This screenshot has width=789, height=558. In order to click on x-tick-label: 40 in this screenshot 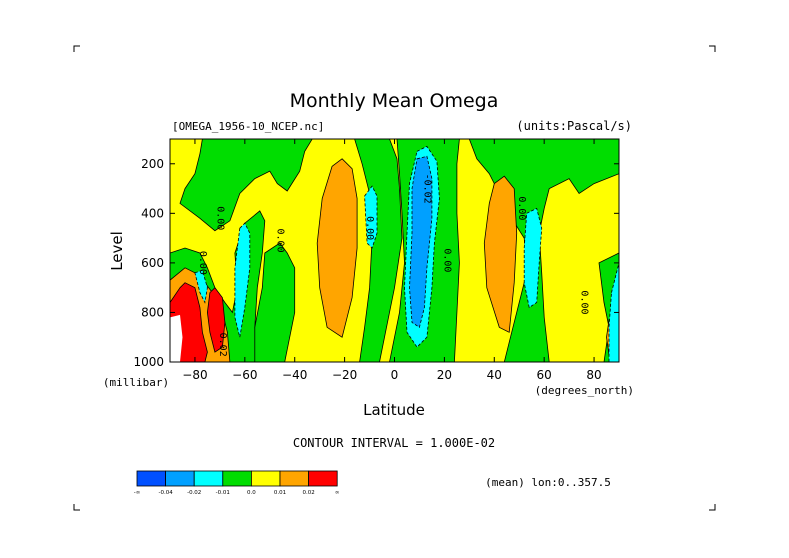, I will do `click(494, 375)`.